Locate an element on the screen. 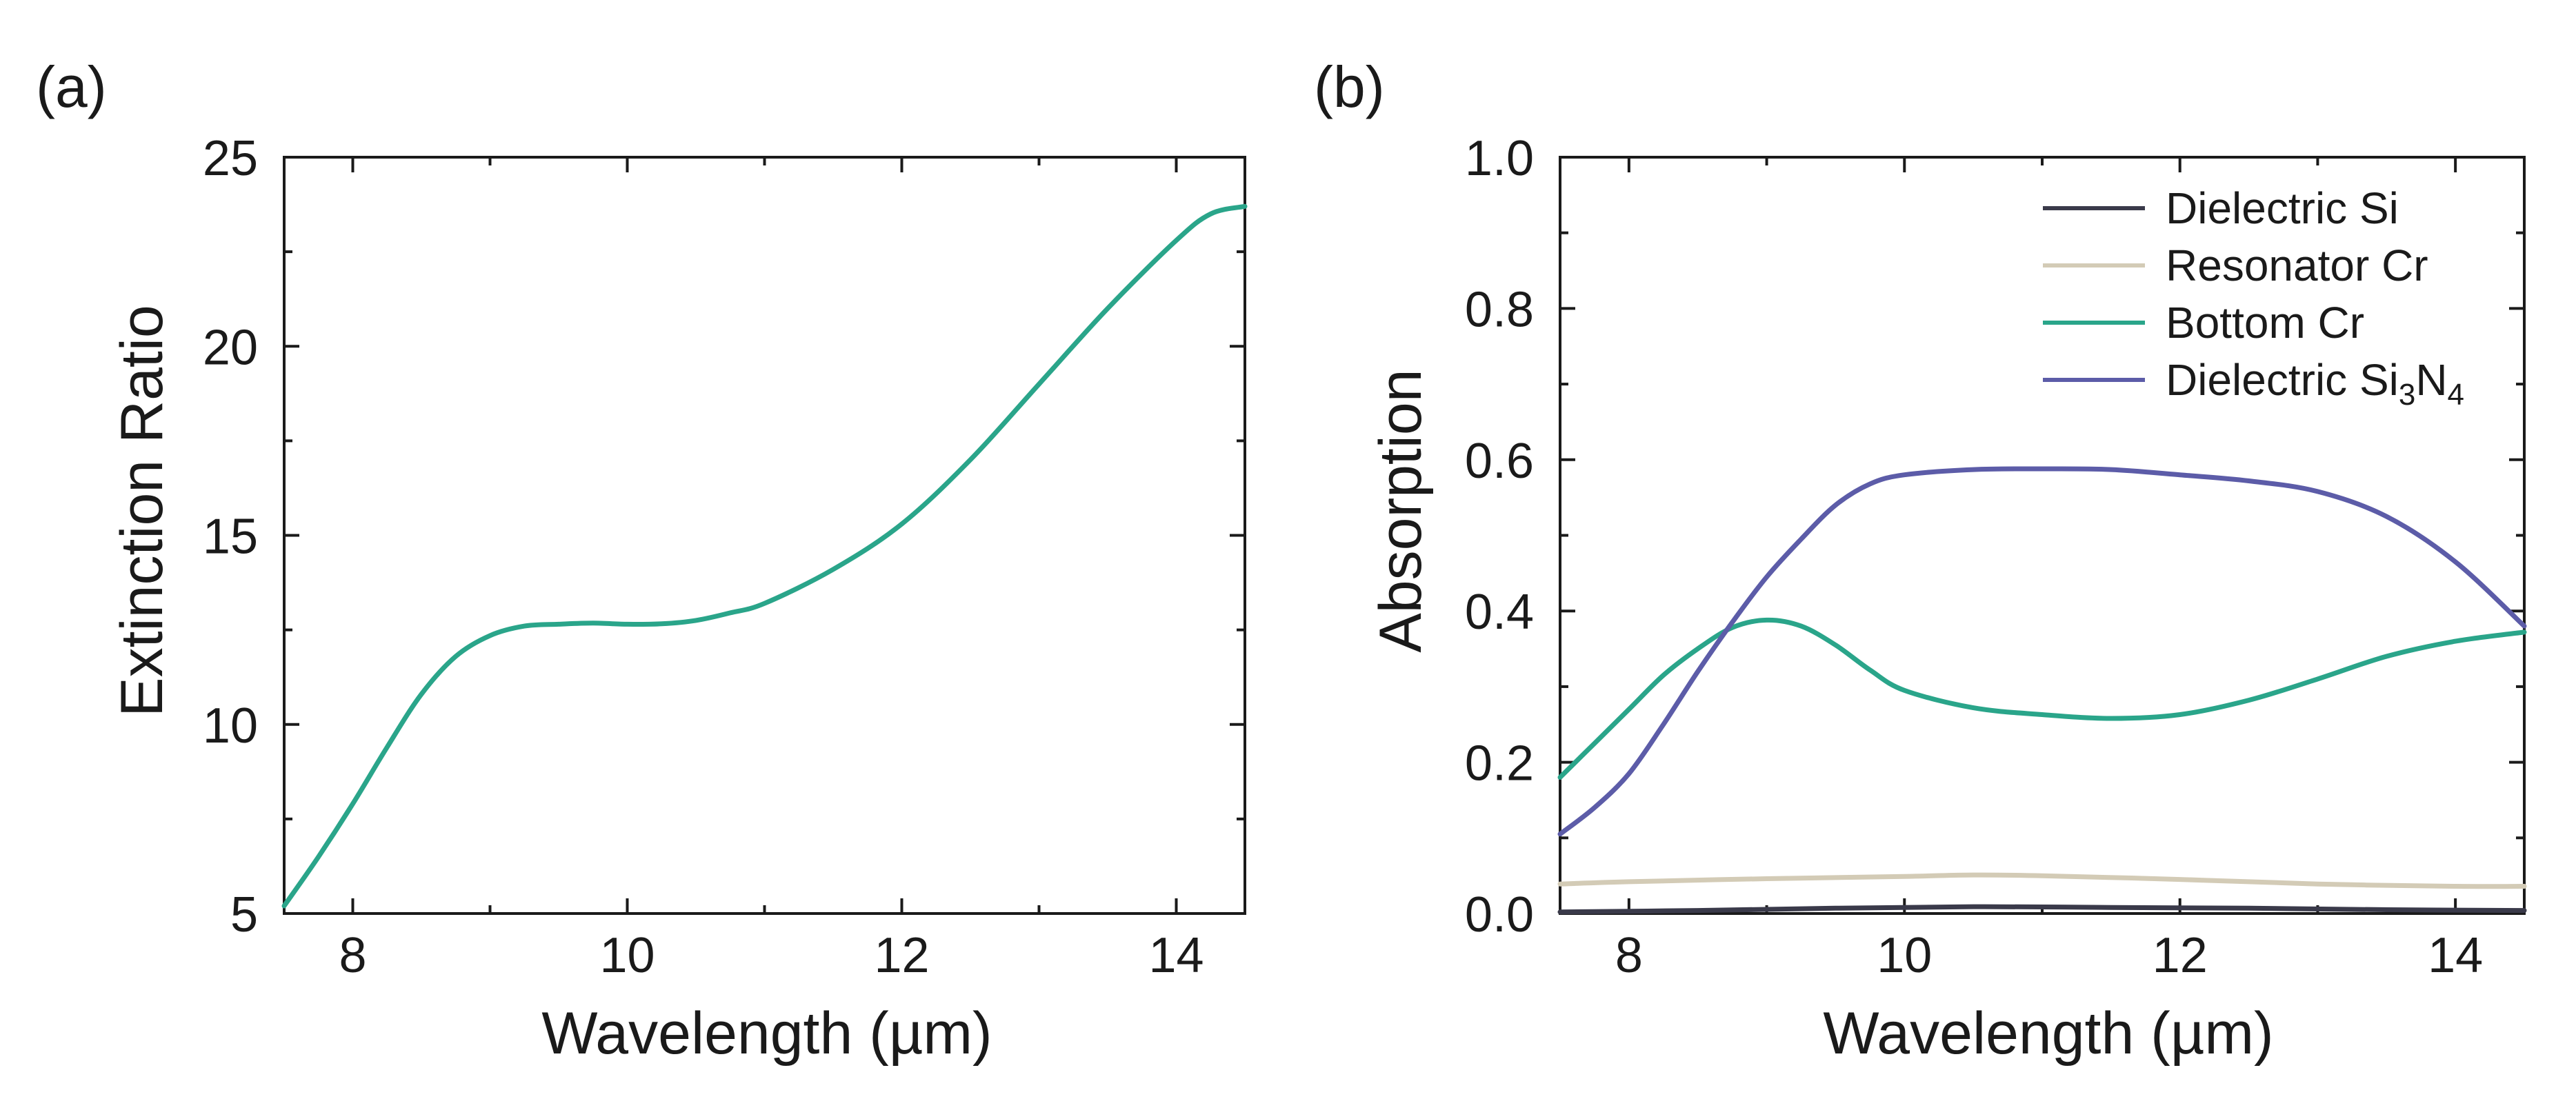 The height and width of the screenshot is (1110, 2576). legend-label-bottom-cr: Bottom Cr is located at coordinates (2265, 322).